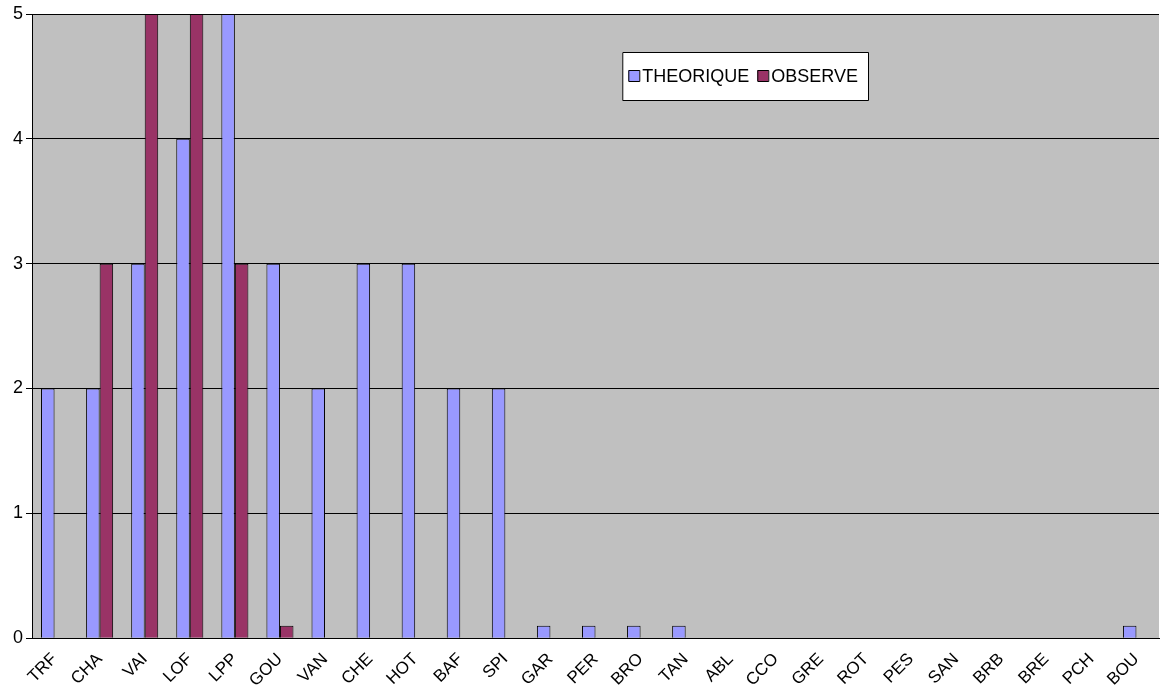  What do you see at coordinates (86, 668) in the screenshot?
I see `x-tick-label: CHA` at bounding box center [86, 668].